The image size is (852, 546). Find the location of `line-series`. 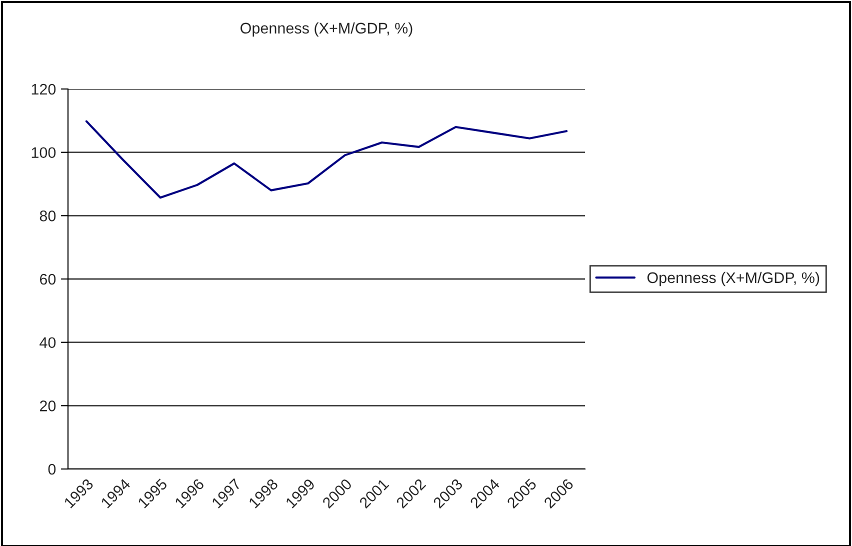

line-series is located at coordinates (326, 159).